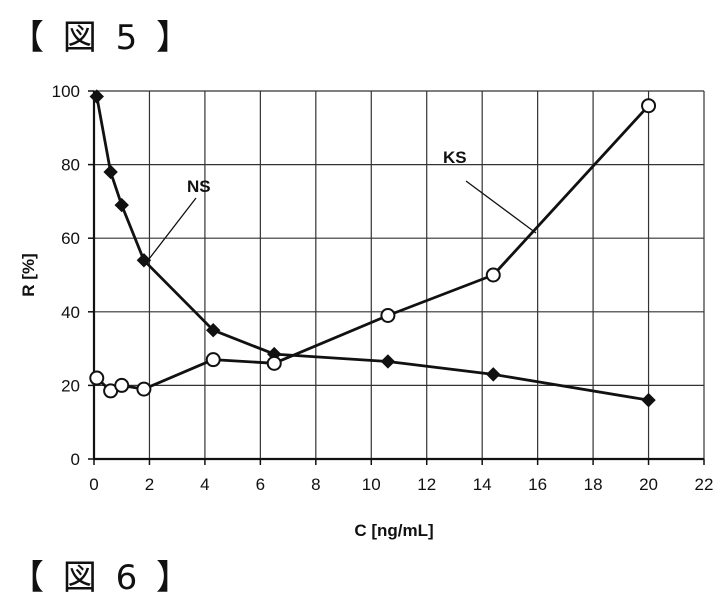  What do you see at coordinates (315, 484) in the screenshot?
I see `x-tick-label: 8` at bounding box center [315, 484].